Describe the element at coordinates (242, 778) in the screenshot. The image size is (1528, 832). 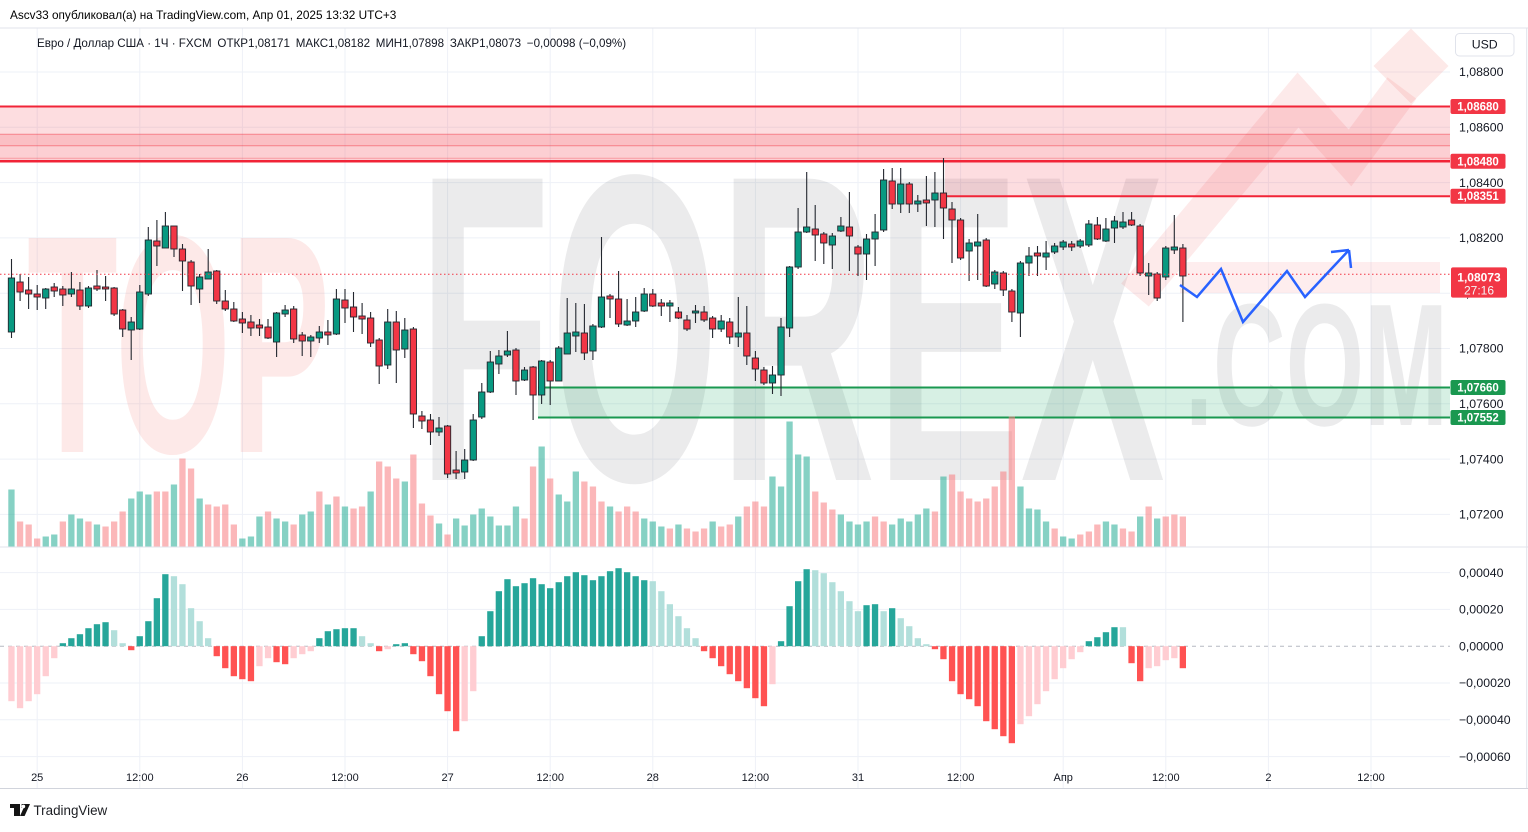
I see `svg-text: 26` at that location.